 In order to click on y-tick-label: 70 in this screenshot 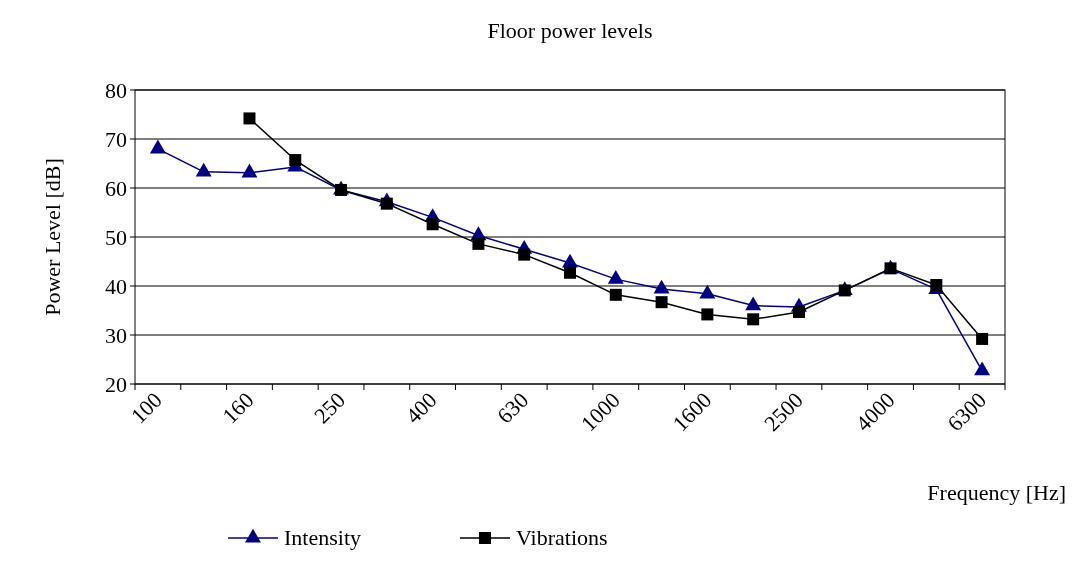, I will do `click(116, 139)`.